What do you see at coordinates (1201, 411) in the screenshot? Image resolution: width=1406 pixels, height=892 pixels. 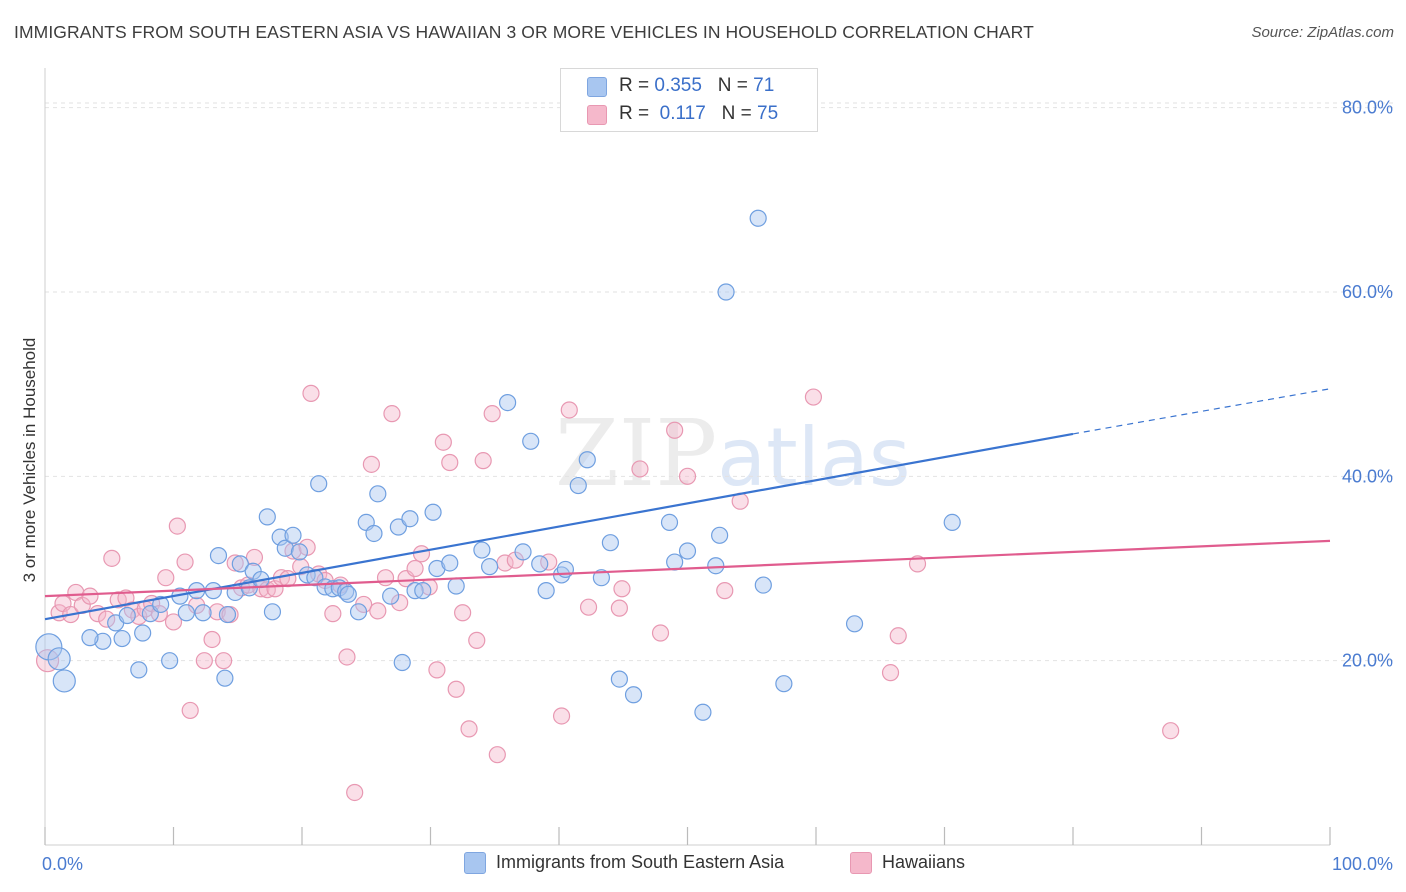 I see `sea-trend-extension` at bounding box center [1201, 411].